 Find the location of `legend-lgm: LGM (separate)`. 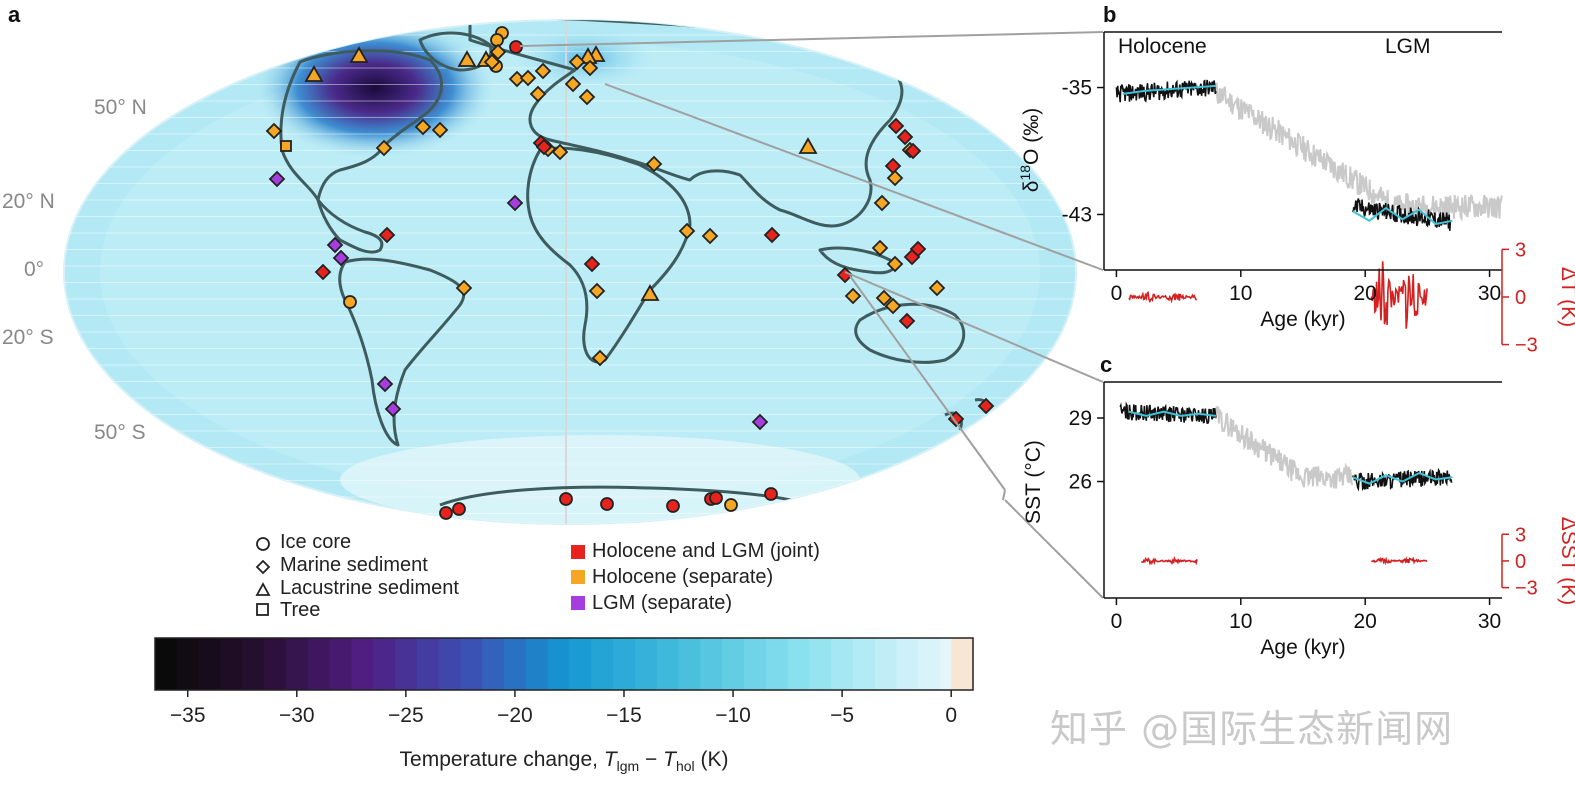

legend-lgm: LGM (separate) is located at coordinates (662, 603).